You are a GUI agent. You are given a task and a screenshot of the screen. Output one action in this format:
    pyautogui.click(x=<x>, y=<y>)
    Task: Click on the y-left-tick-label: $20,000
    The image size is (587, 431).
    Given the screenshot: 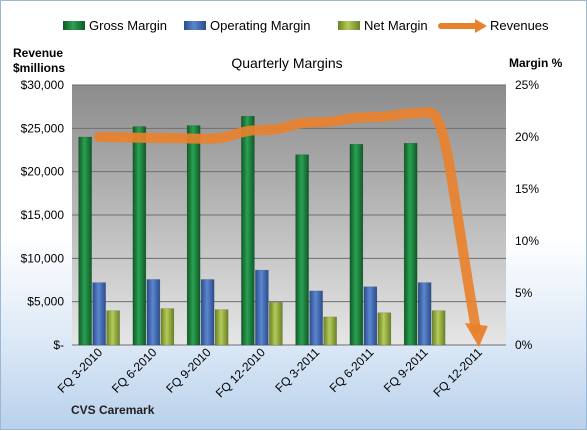 What is the action you would take?
    pyautogui.click(x=43, y=172)
    